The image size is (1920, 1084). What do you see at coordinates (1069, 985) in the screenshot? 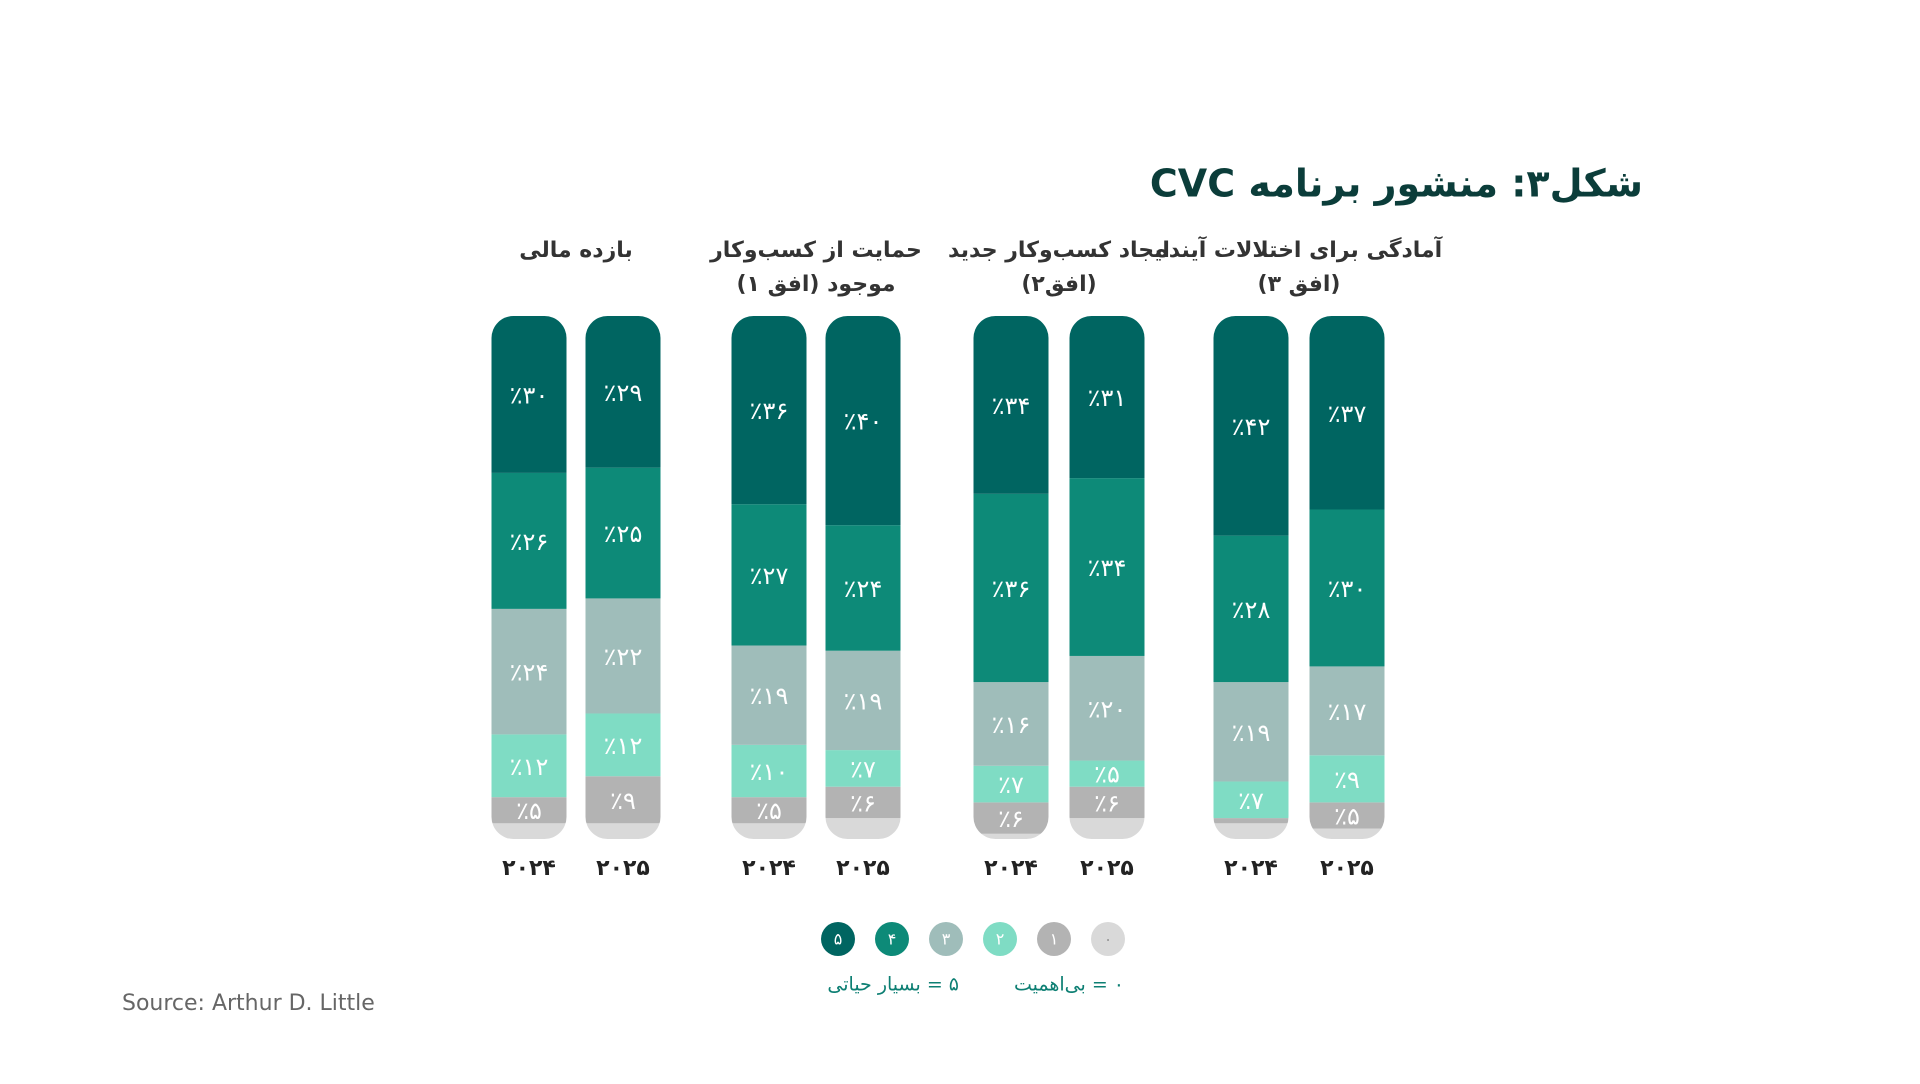
I see `legend-note: ۰ = بی‌اهمیت` at bounding box center [1069, 985].